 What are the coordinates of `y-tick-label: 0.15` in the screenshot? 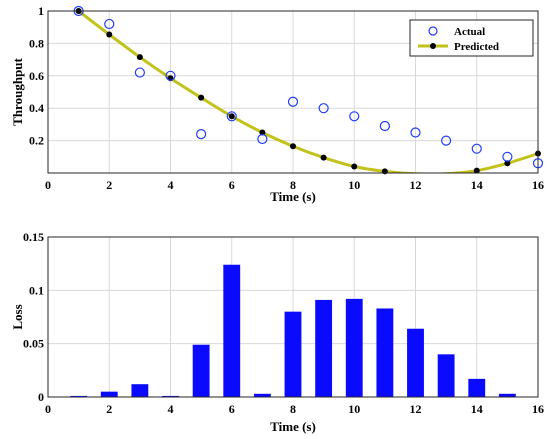 It's located at (33, 237).